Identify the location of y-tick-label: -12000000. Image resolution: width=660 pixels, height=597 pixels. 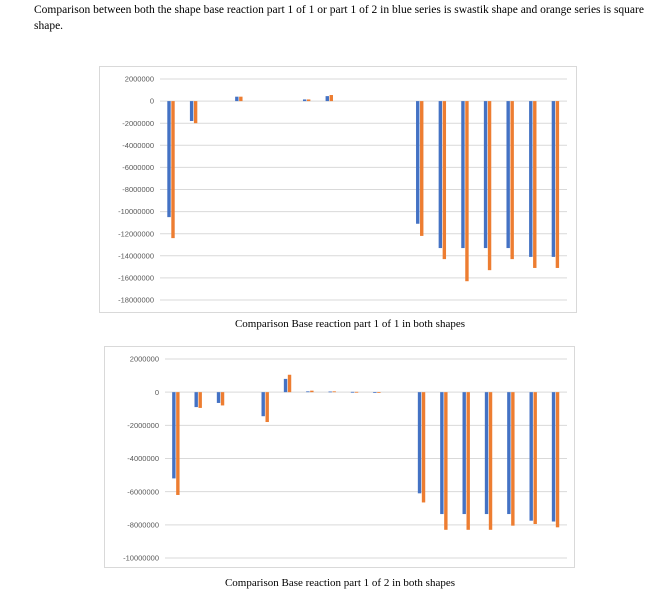
(136, 233).